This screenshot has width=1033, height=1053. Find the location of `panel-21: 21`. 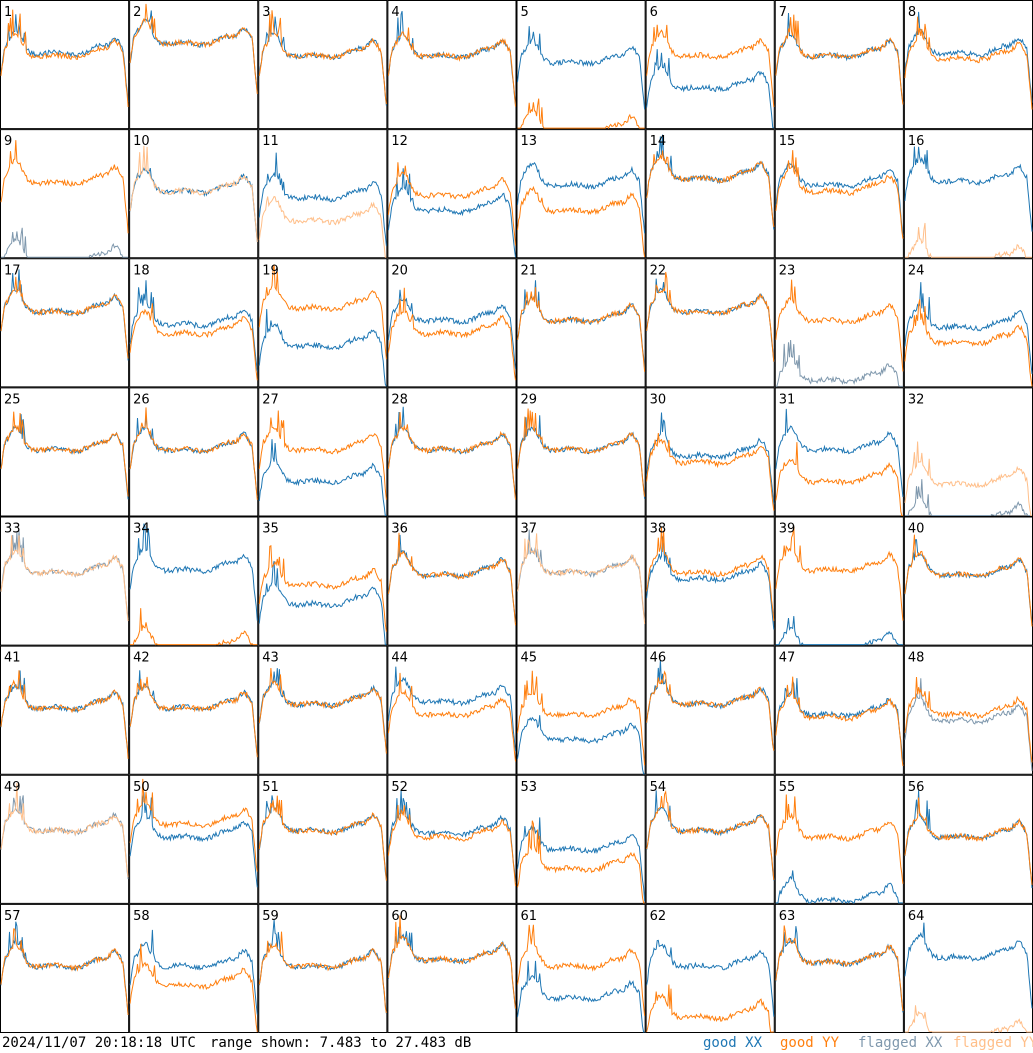

panel-21: 21 is located at coordinates (581, 323).